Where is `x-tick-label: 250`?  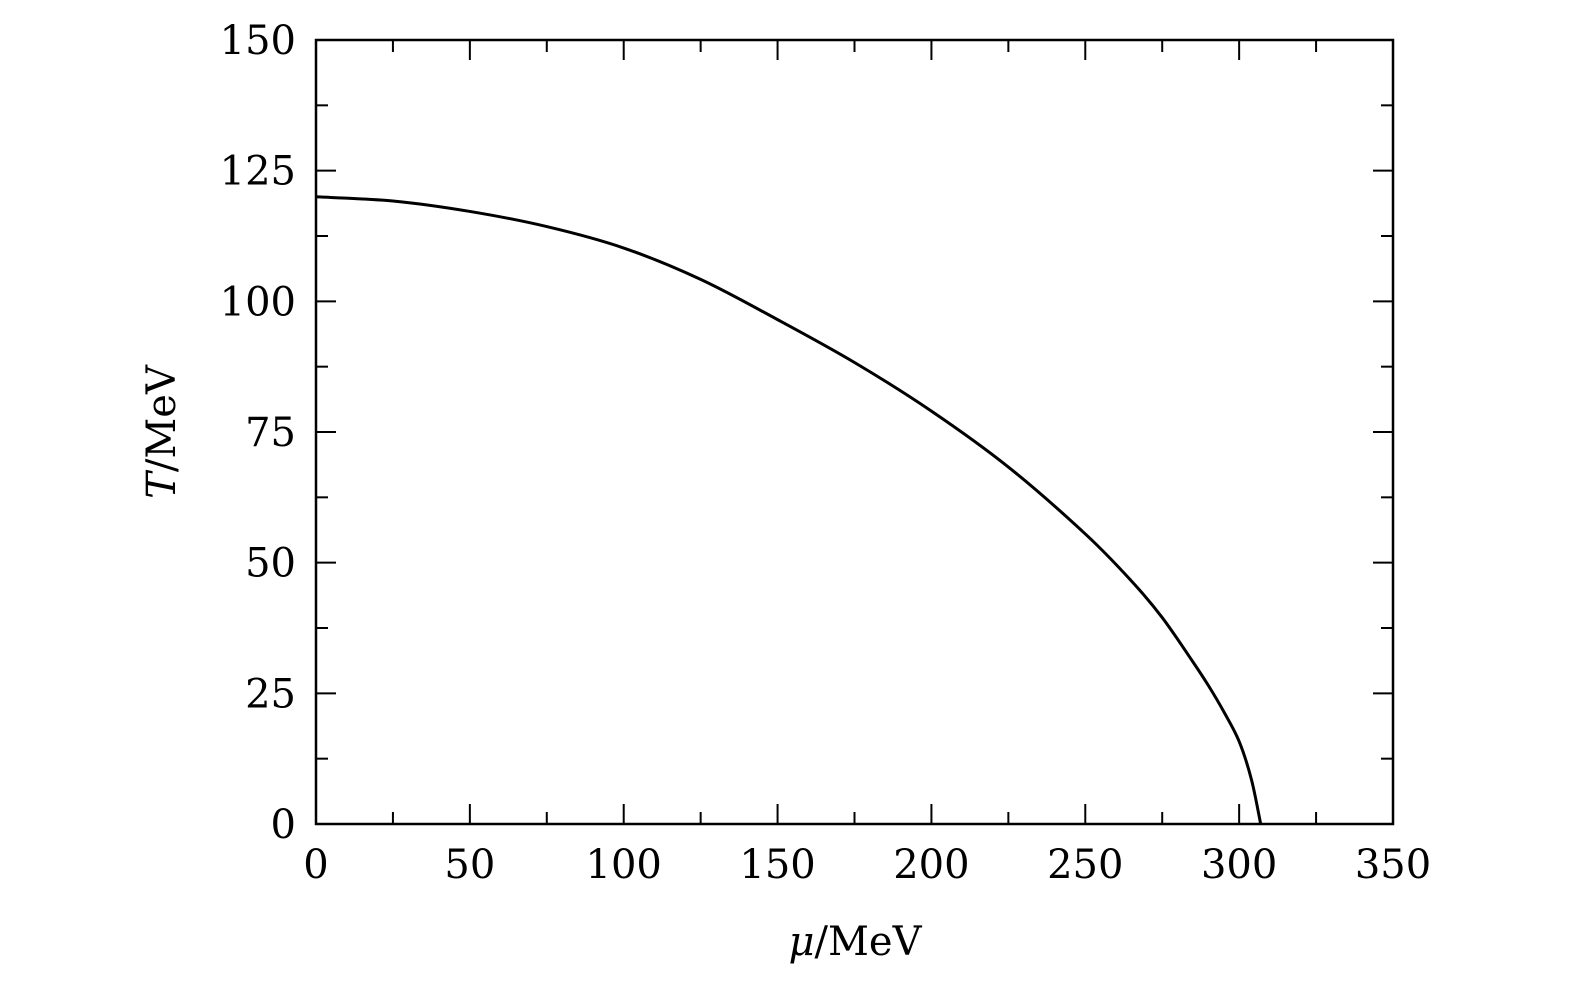 x-tick-label: 250 is located at coordinates (1085, 865).